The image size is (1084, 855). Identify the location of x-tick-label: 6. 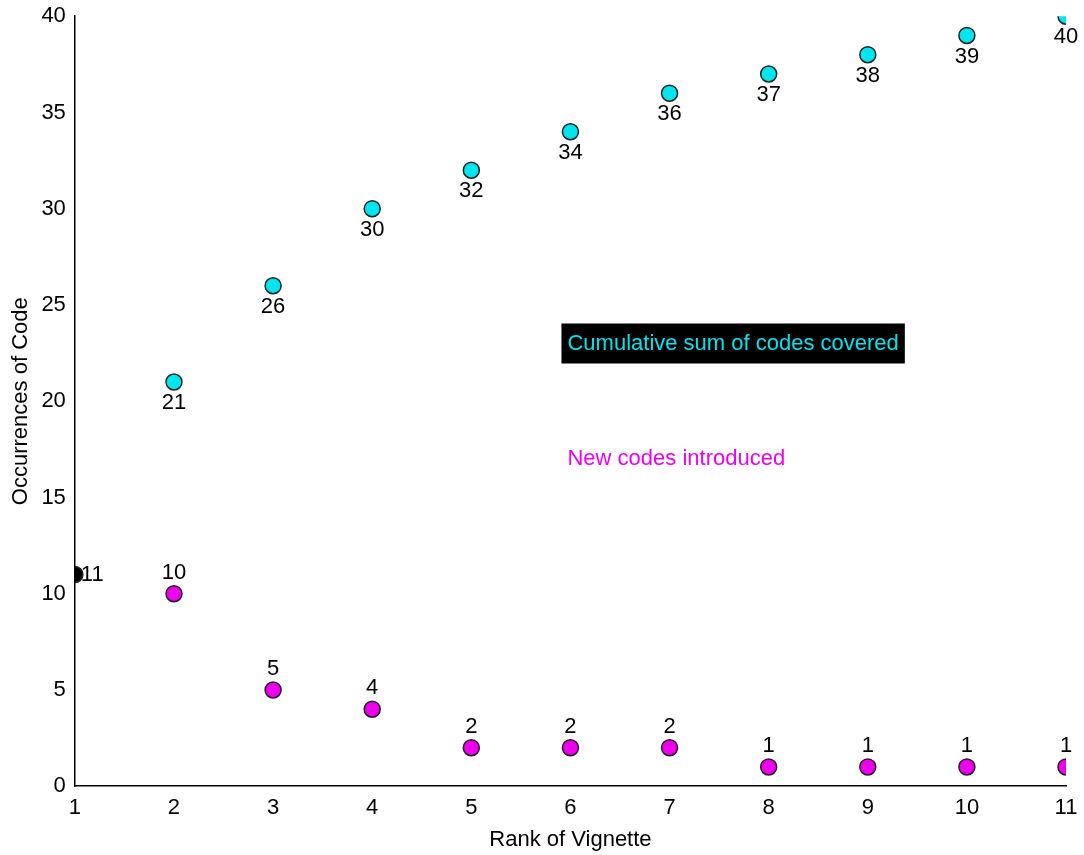
(570, 807).